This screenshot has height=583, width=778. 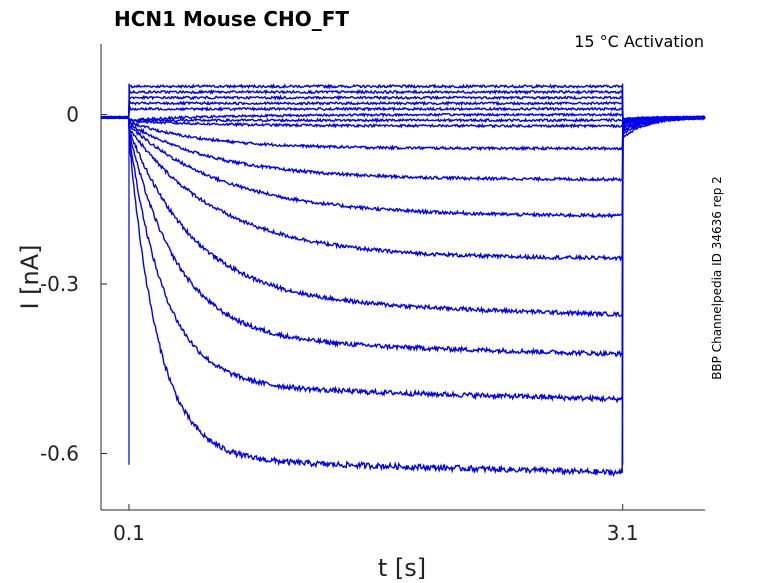 I want to click on y-tick-label: -0.6, so click(x=59, y=454).